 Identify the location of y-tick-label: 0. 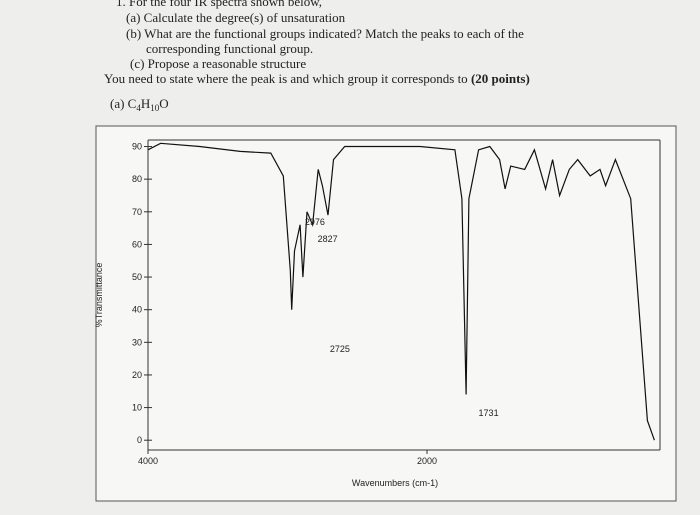
(139, 440).